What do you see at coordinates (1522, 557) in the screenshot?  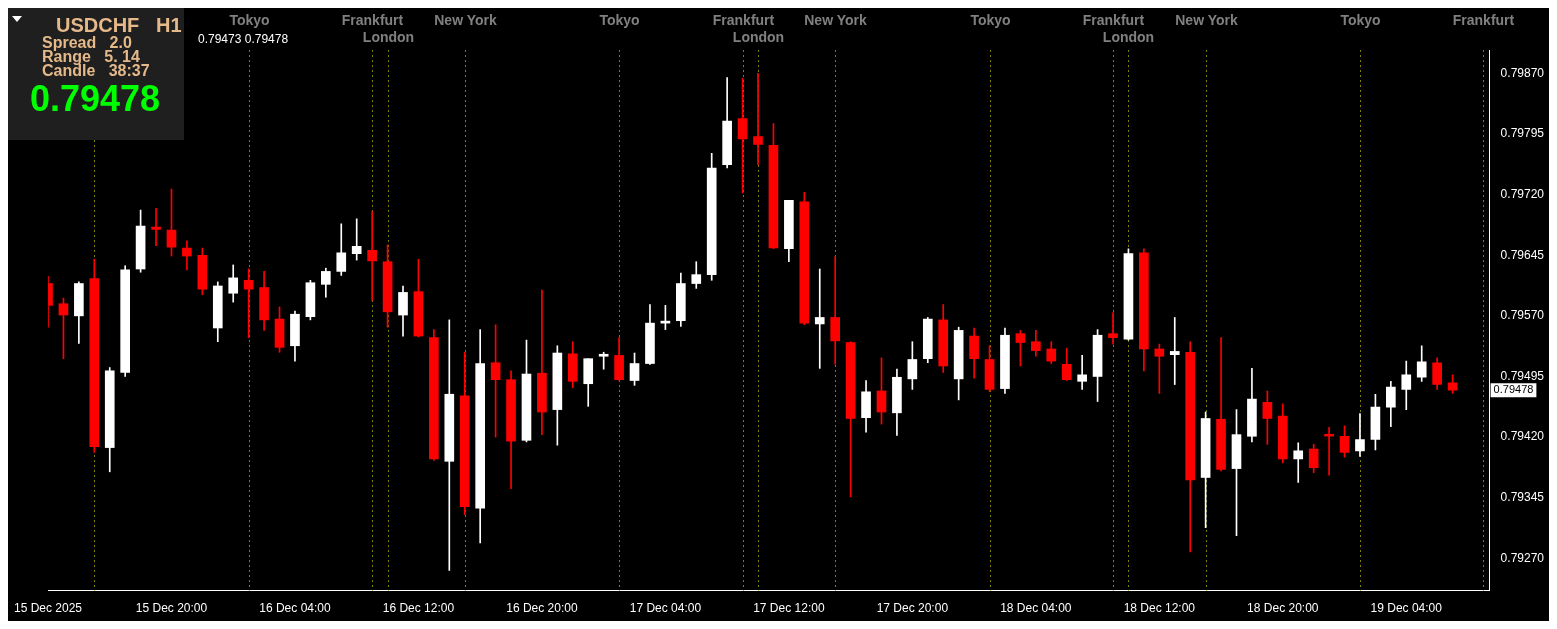 I see `y-tick-label: 0.79270` at bounding box center [1522, 557].